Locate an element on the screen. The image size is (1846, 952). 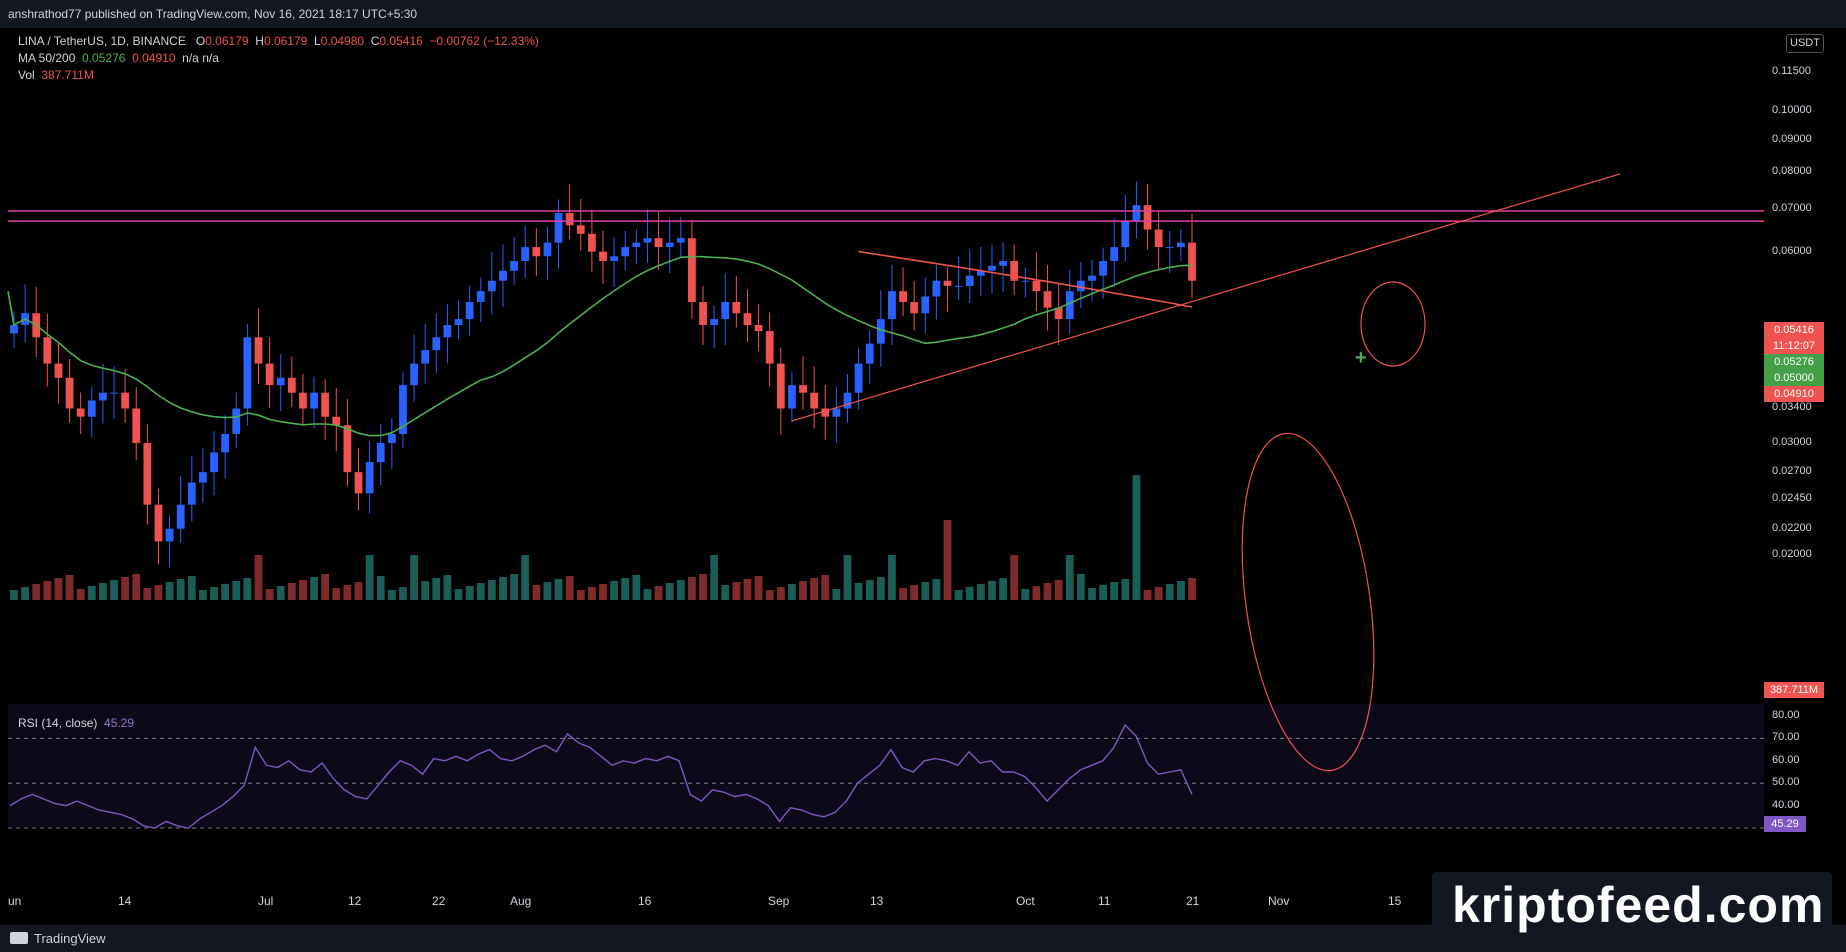
tradingview-logo-icon is located at coordinates (19, 938).